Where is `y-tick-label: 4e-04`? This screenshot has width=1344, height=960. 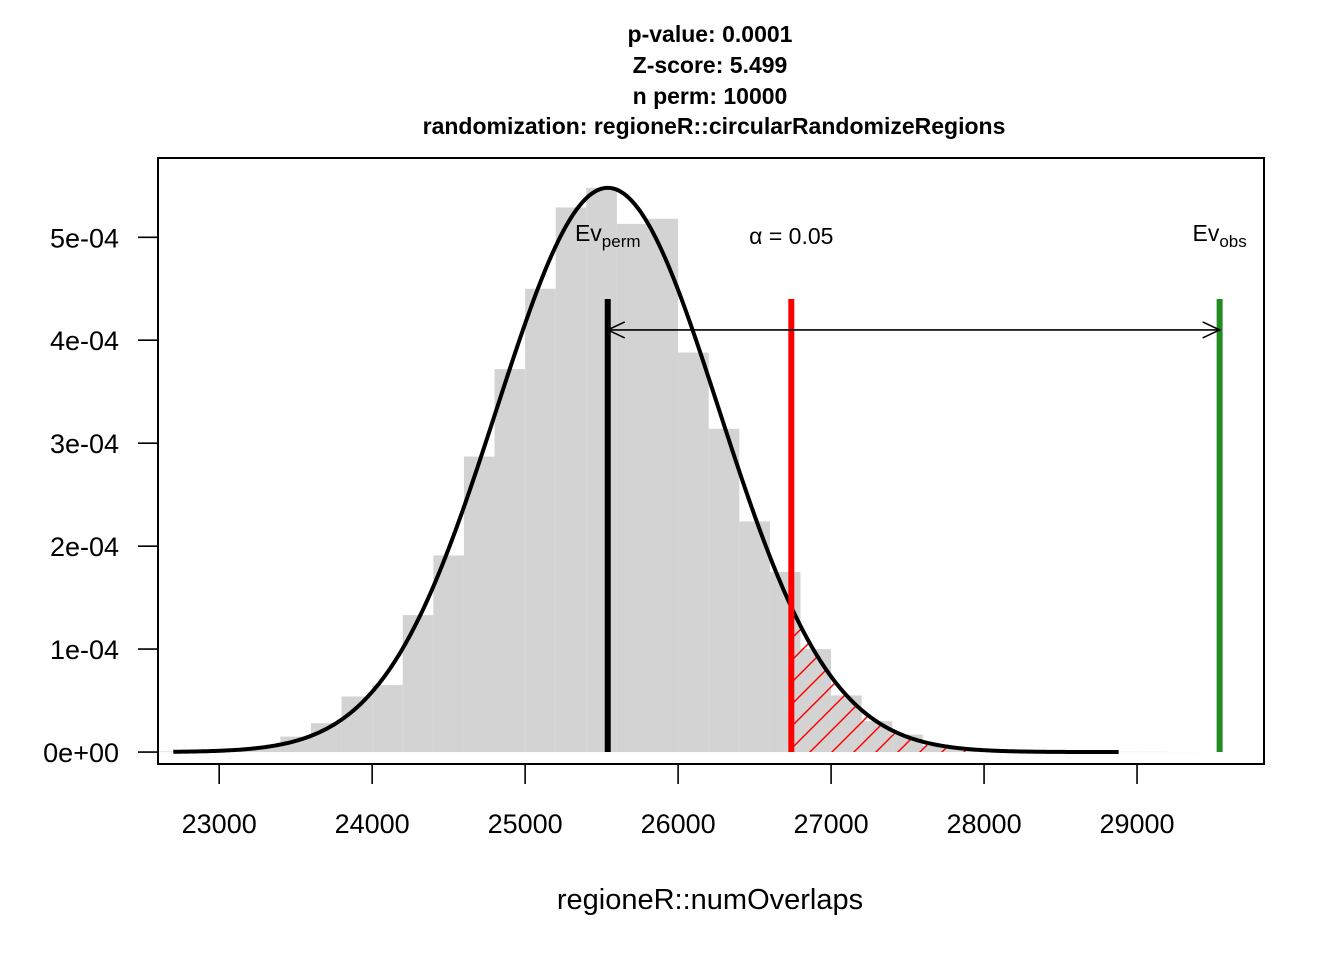 y-tick-label: 4e-04 is located at coordinates (84, 341).